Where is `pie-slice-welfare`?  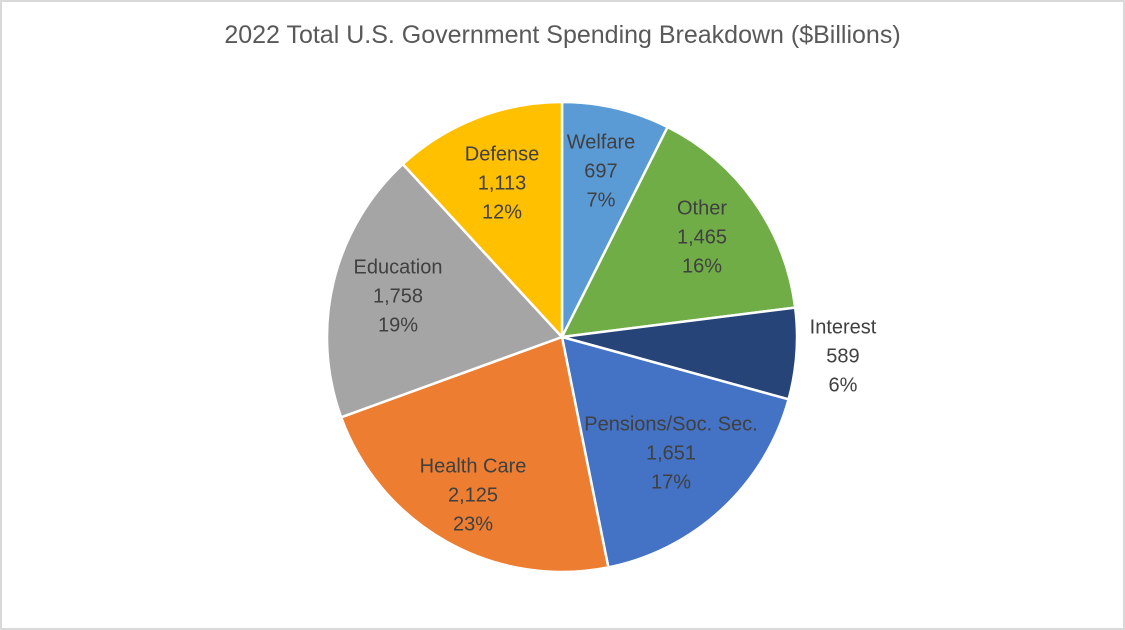 pie-slice-welfare is located at coordinates (614, 219).